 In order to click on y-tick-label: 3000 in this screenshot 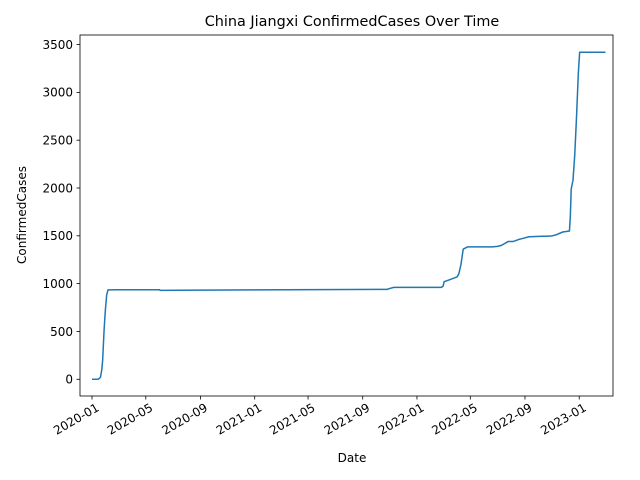, I will do `click(57, 93)`.